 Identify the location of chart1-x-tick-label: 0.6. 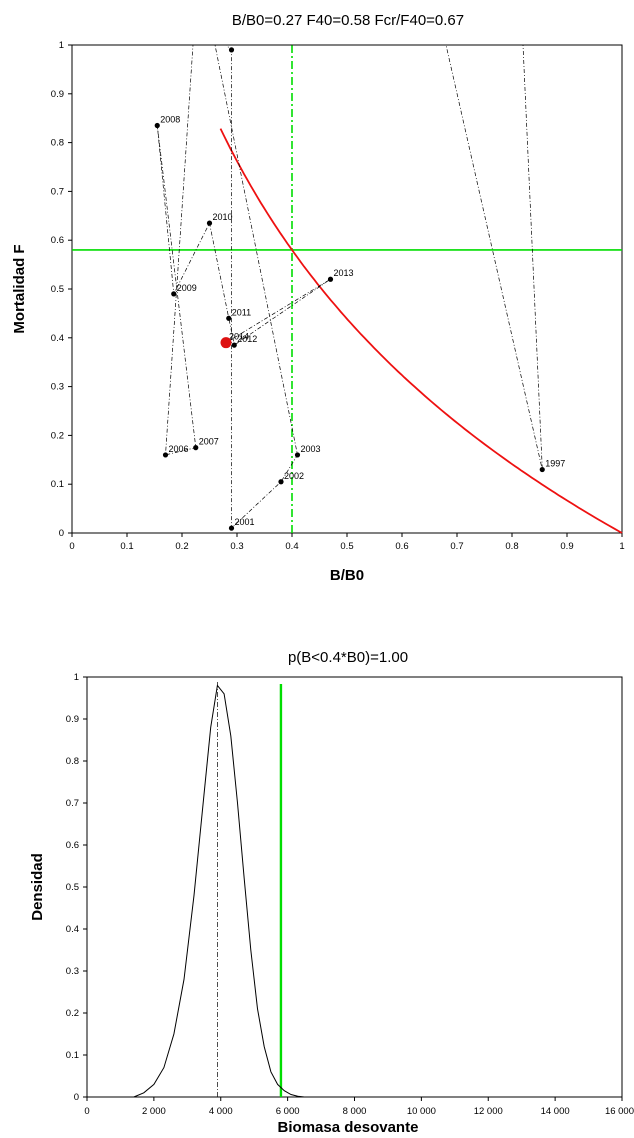
(401, 546).